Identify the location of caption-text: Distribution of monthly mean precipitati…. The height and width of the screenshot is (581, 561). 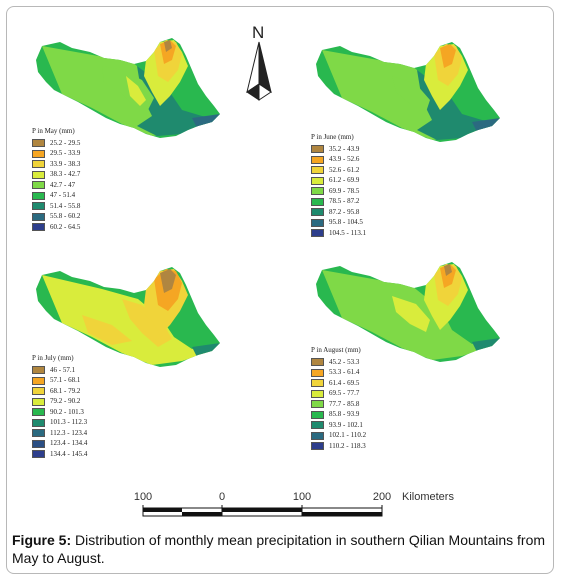
(279, 549).